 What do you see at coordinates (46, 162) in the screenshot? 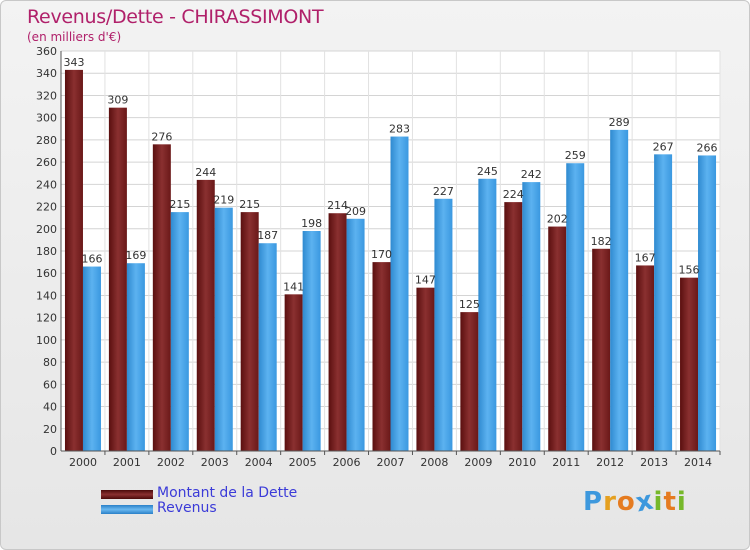
I see `y-tick-label: 260` at bounding box center [46, 162].